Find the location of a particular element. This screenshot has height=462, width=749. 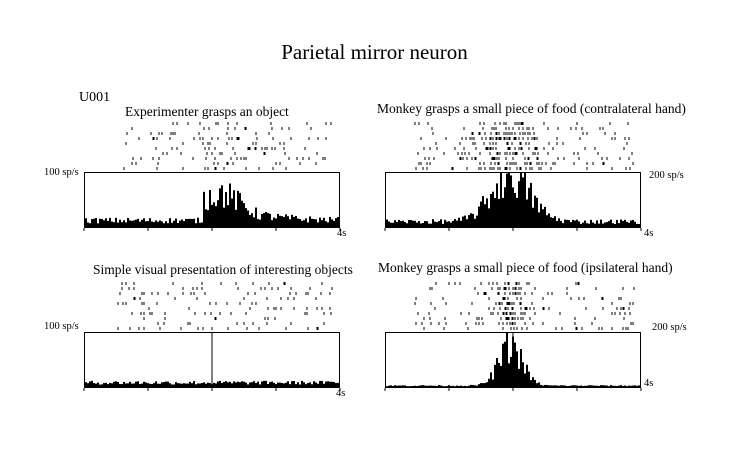

spike-histogram is located at coordinates (513, 201).